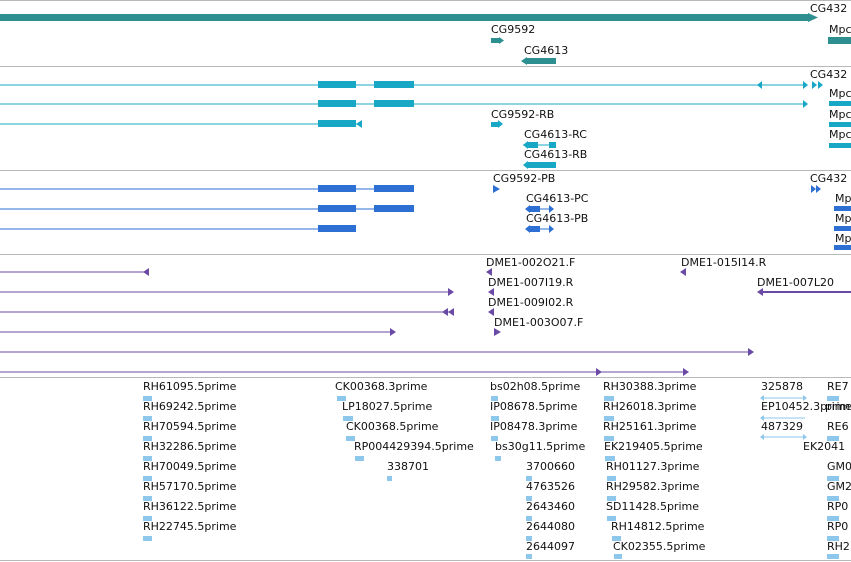 The image size is (851, 562). I want to click on est-label: prim, so click(838, 406).